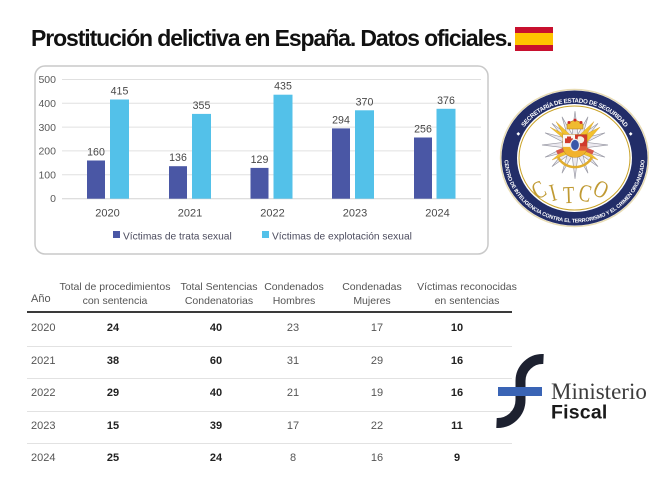 This screenshot has height=497, width=667. I want to click on svg-text: C, so click(585, 193).